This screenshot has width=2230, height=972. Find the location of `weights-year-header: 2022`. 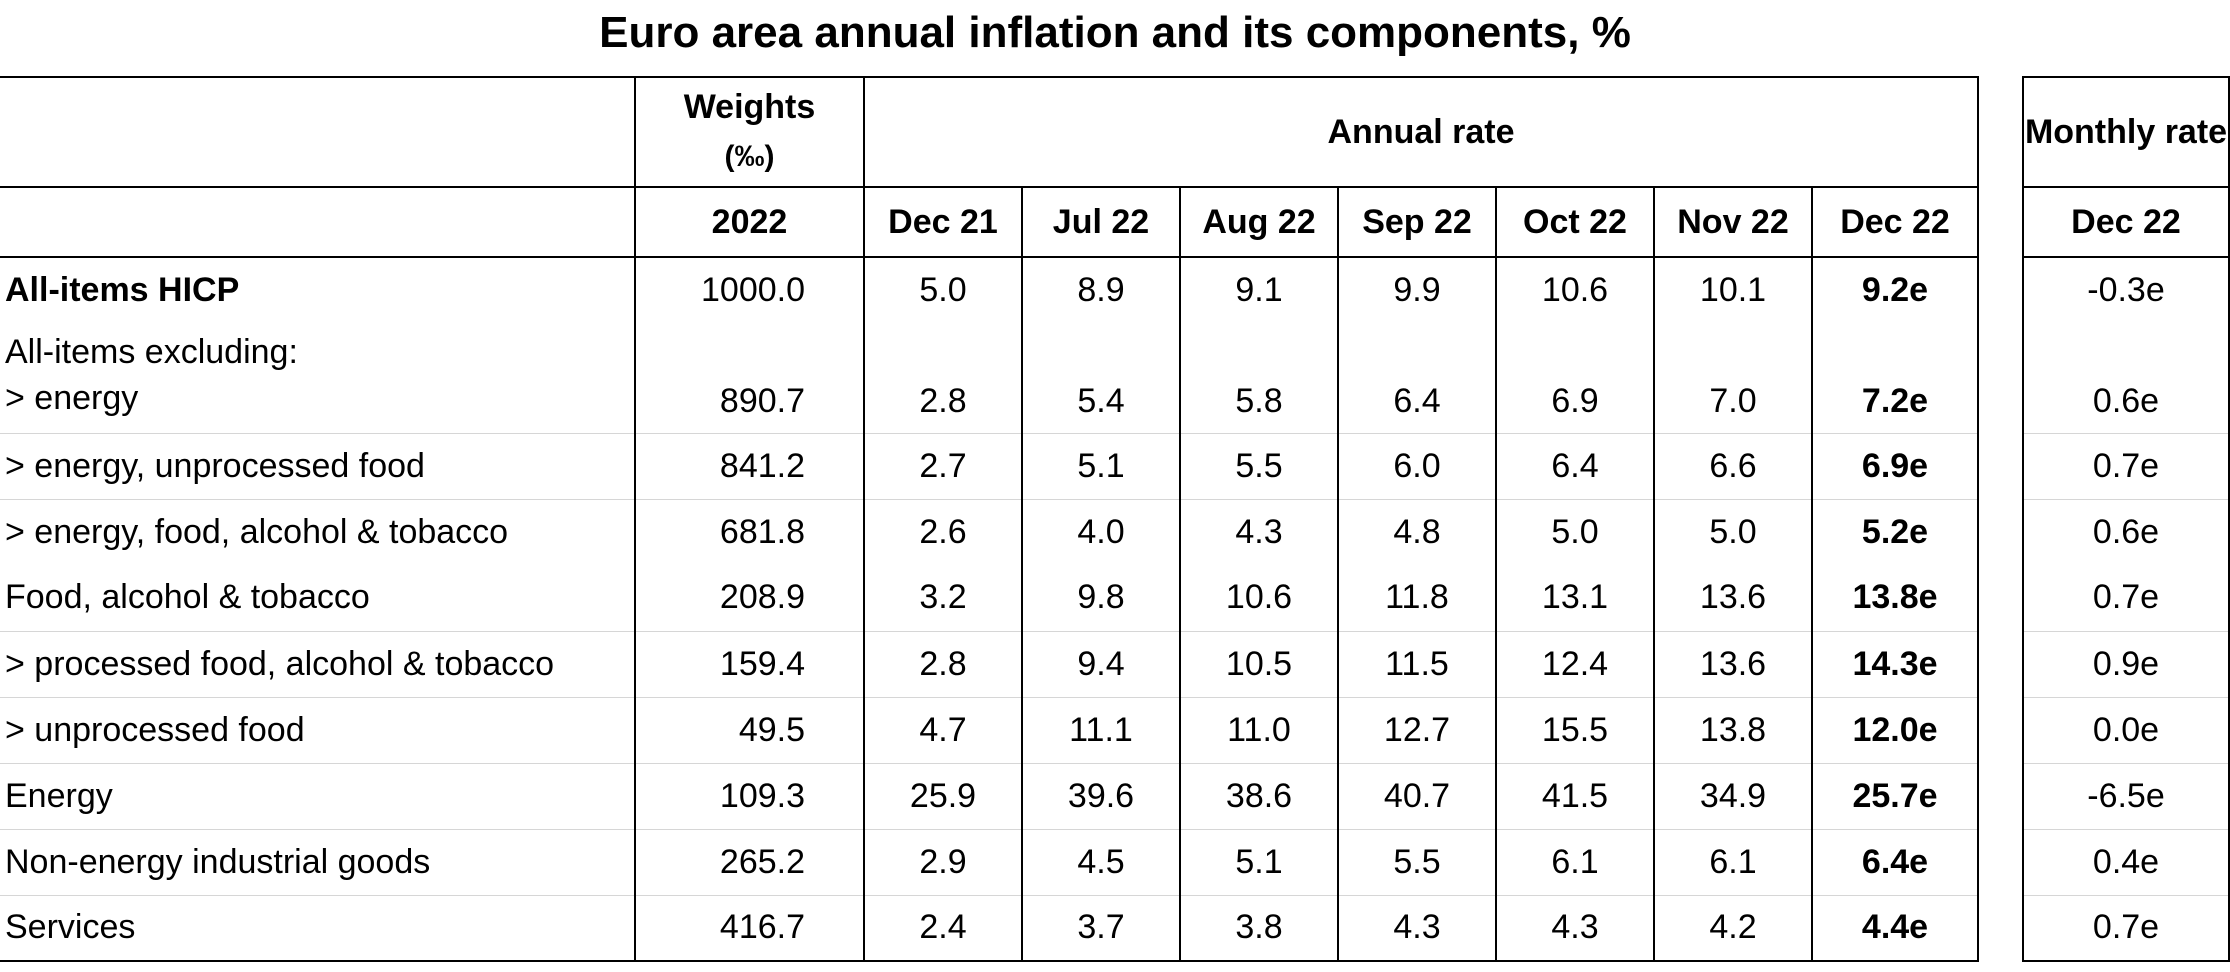

weights-year-header: 2022 is located at coordinates (749, 222).